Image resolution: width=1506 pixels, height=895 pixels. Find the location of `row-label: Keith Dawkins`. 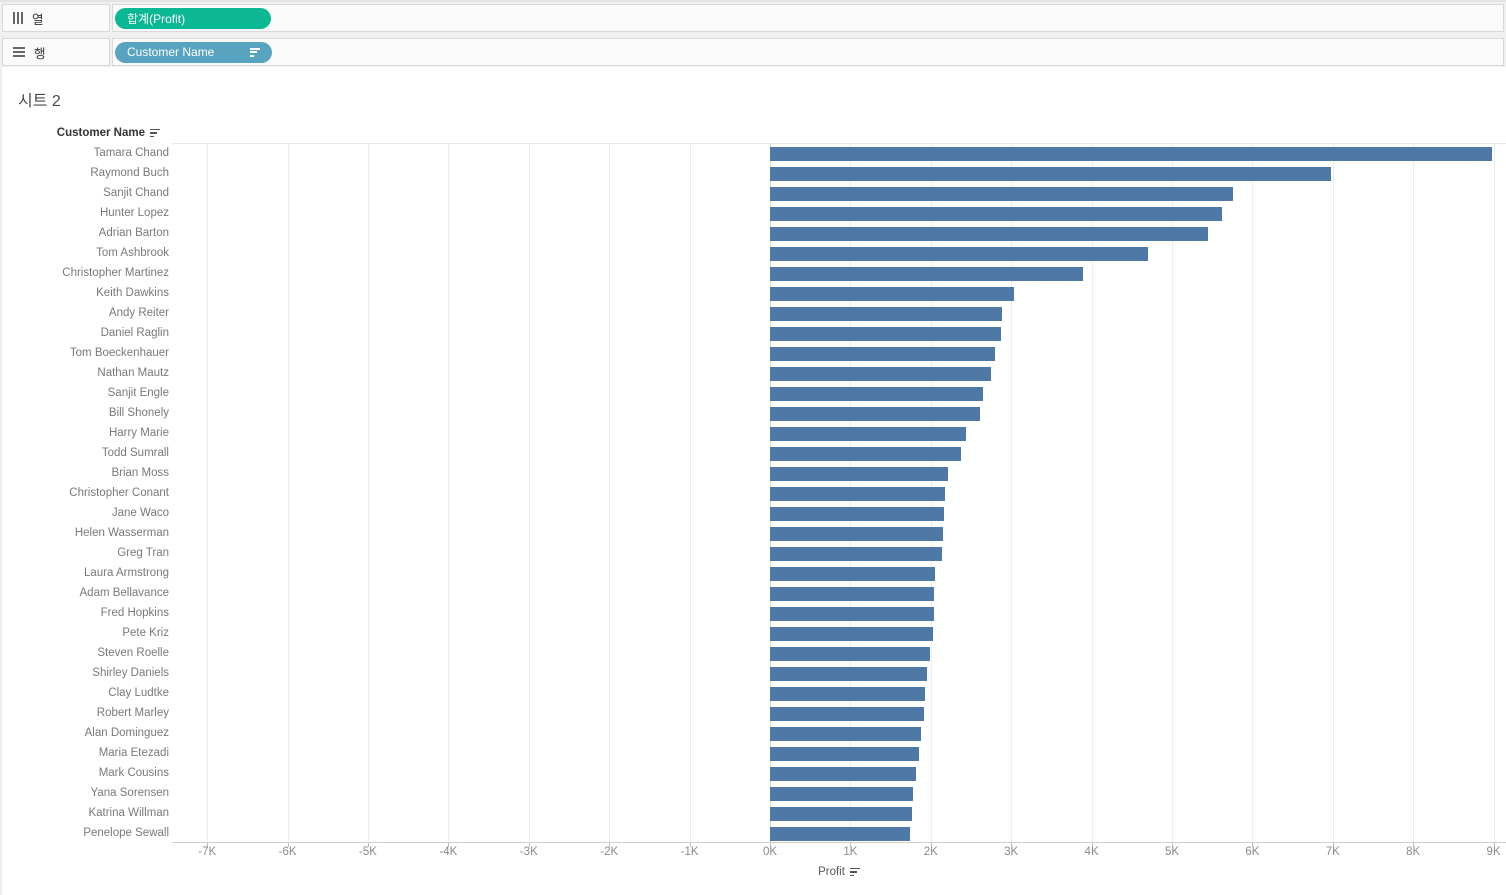

row-label: Keith Dawkins is located at coordinates (132, 293).